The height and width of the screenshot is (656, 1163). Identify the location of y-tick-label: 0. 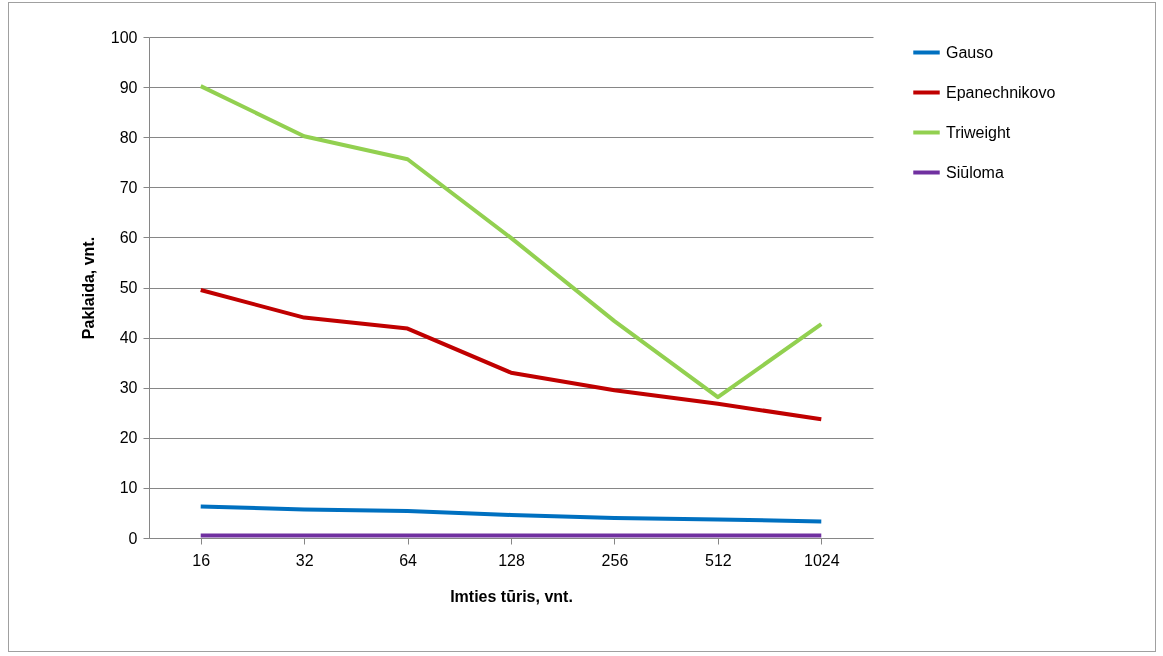
(133, 538).